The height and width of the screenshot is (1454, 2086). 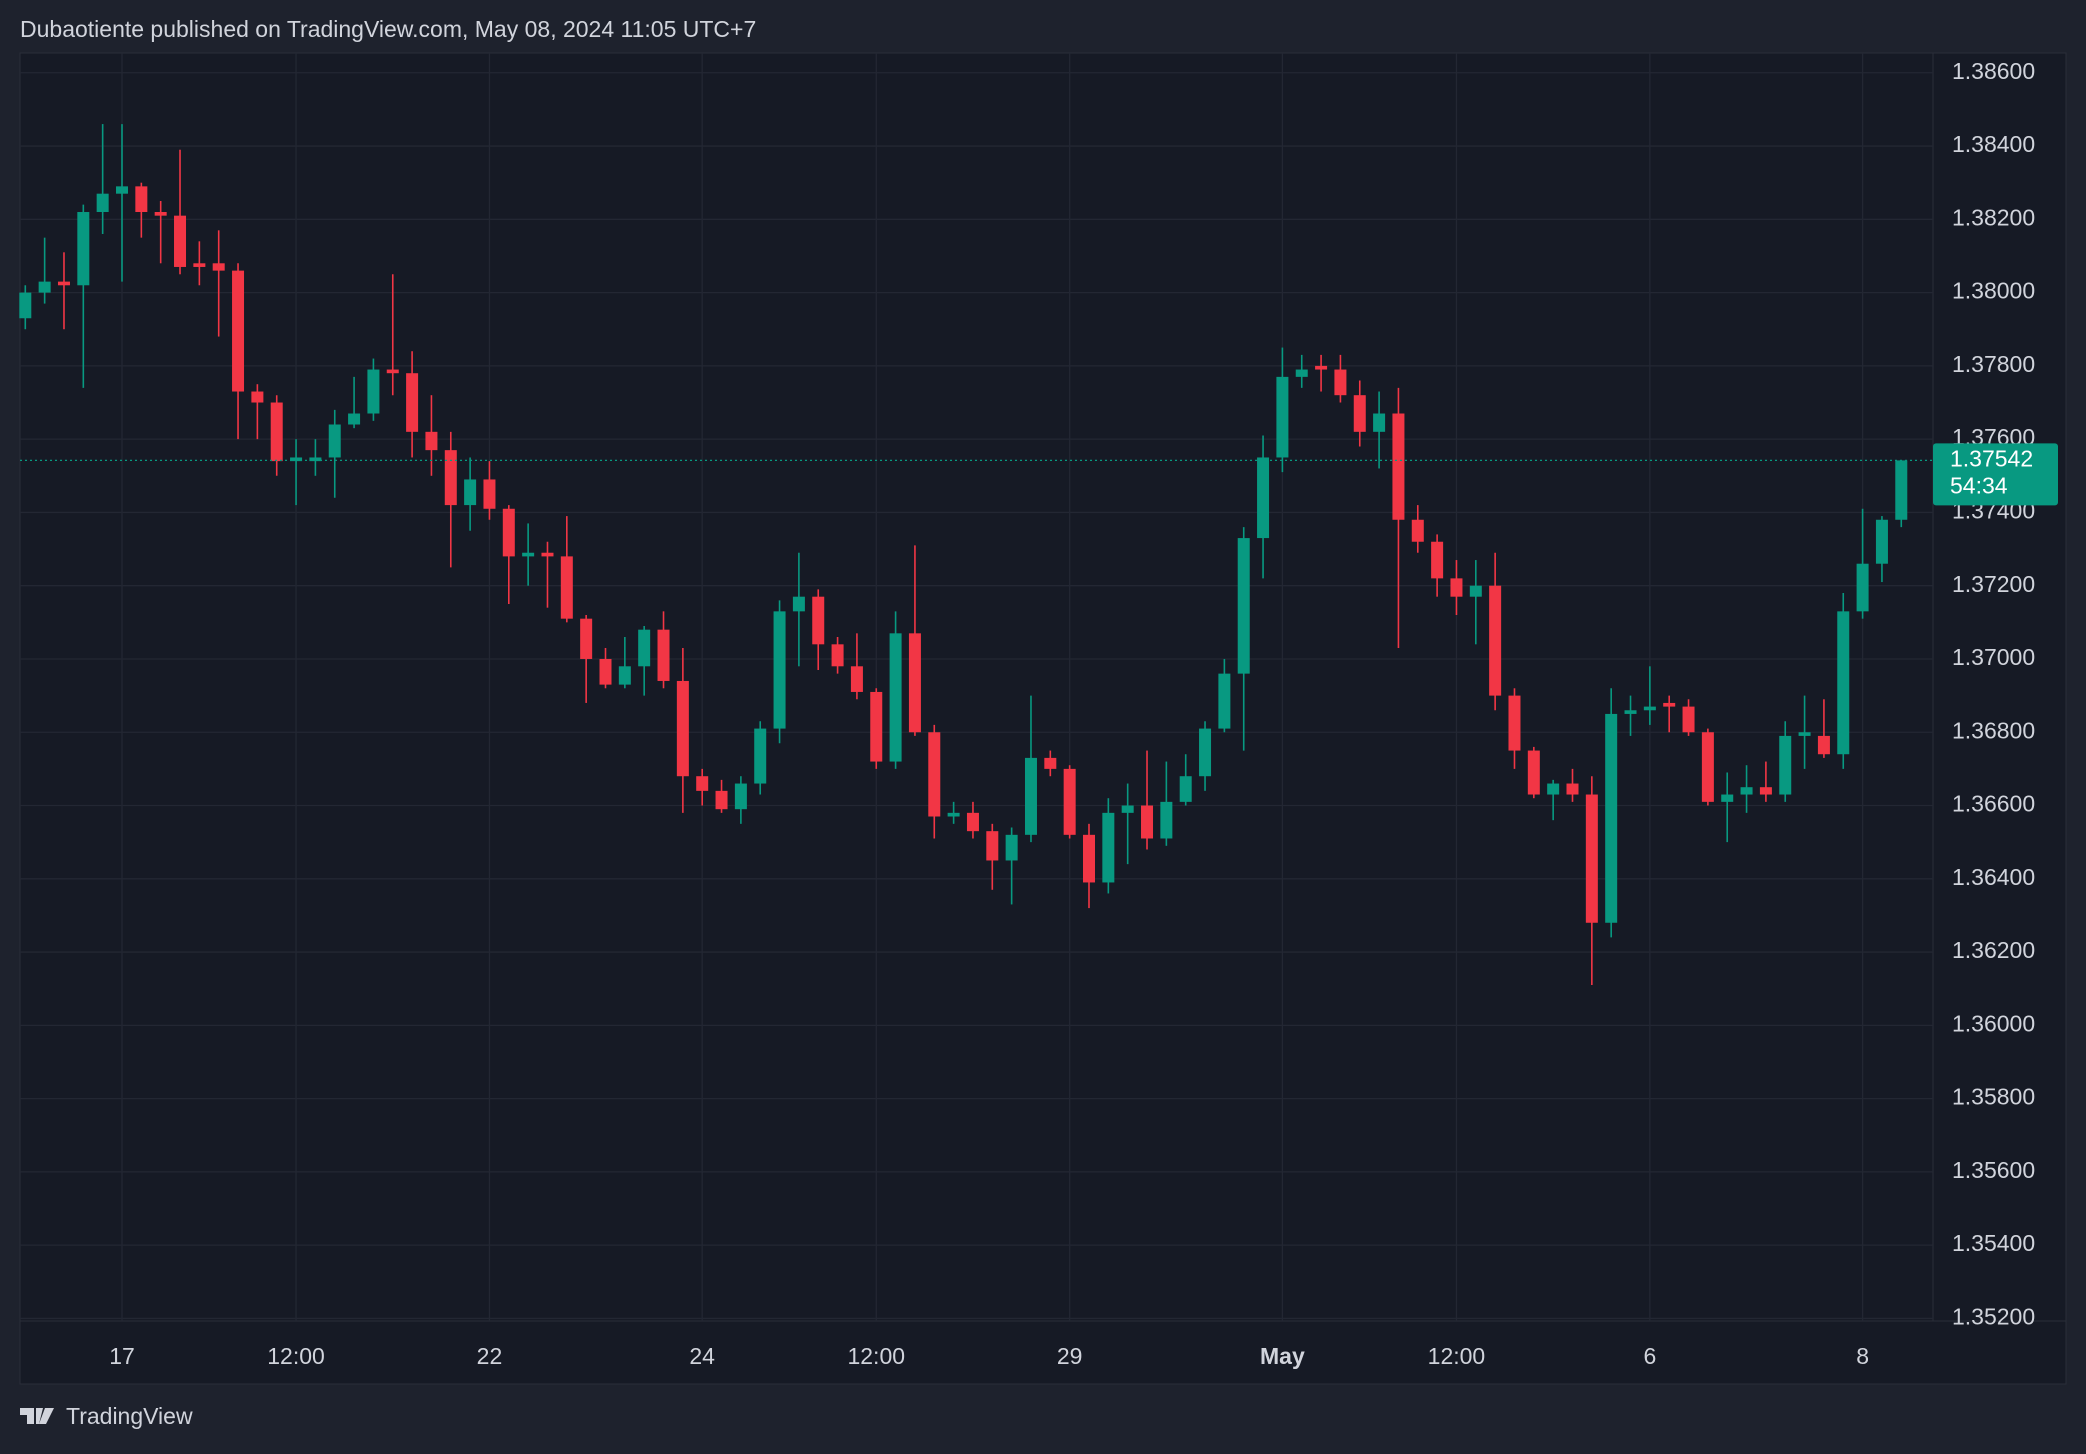 I want to click on y-tick-label: 1.36000, so click(x=1993, y=1023).